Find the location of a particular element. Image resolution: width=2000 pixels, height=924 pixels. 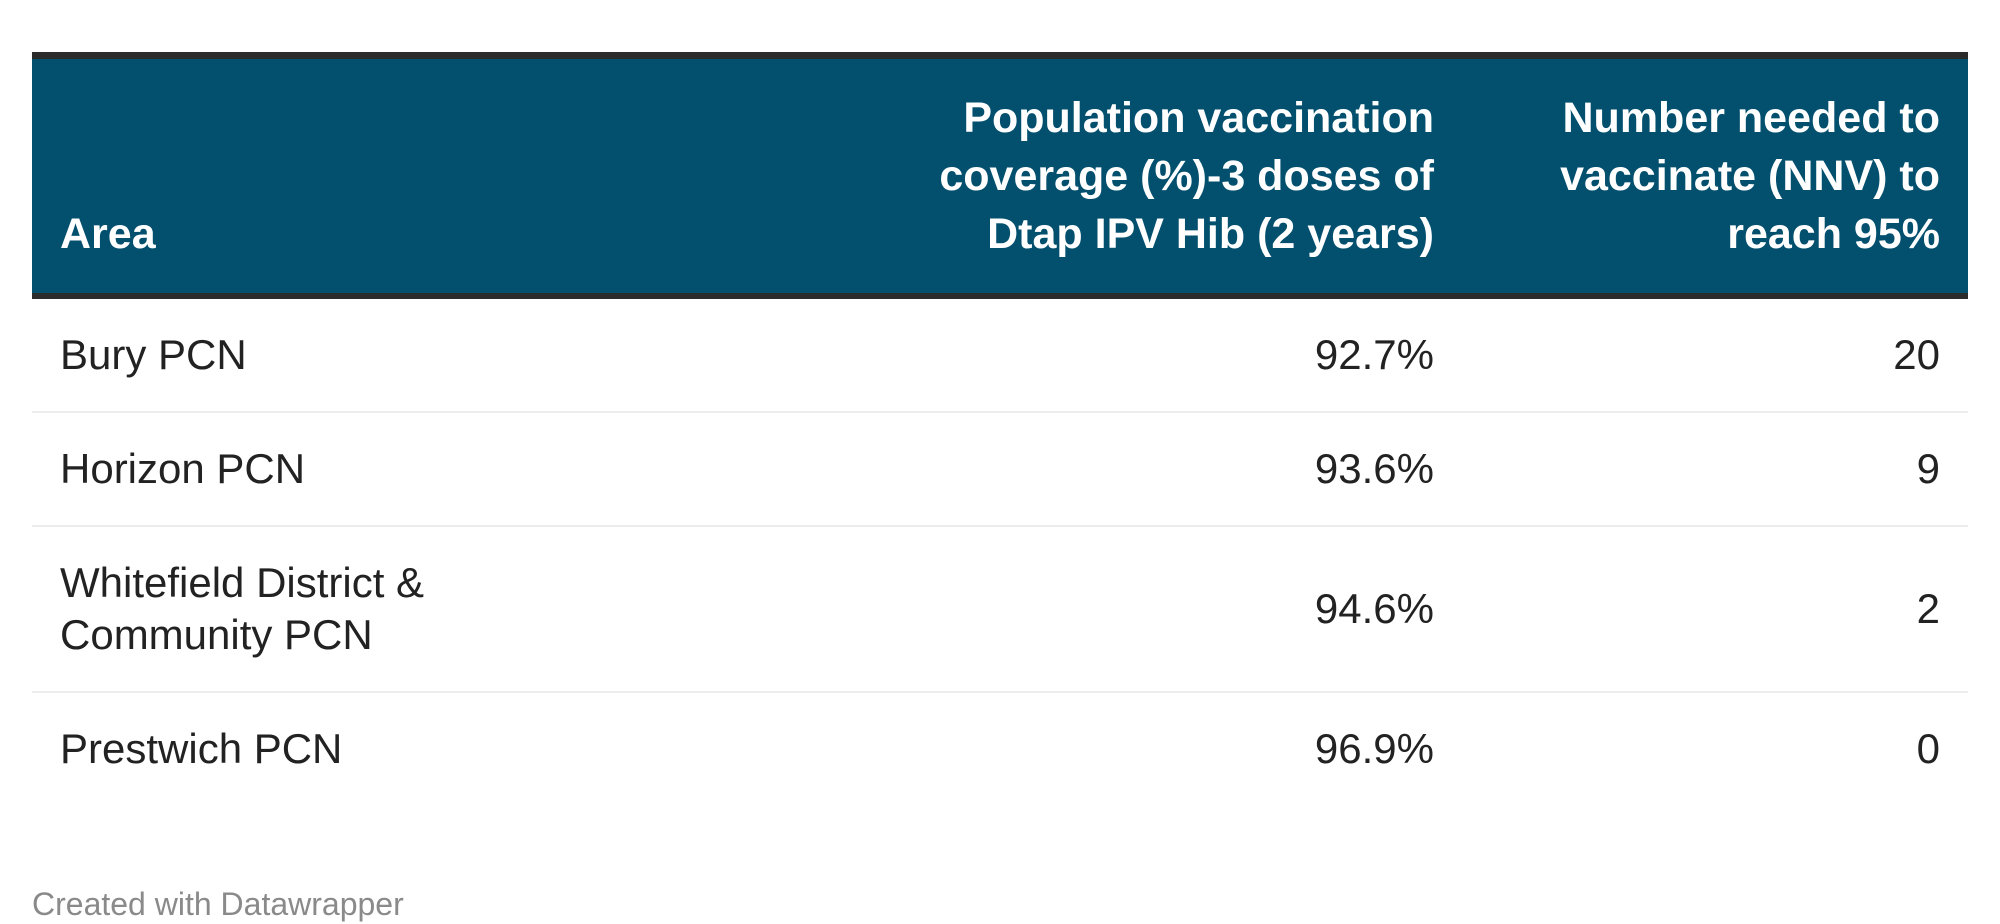

header-area: Area is located at coordinates (419, 175).